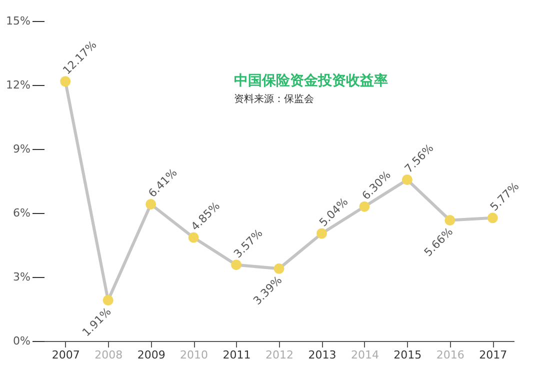 This screenshot has width=550, height=389. What do you see at coordinates (18, 85) in the screenshot?
I see `y-tick-label: 12%` at bounding box center [18, 85].